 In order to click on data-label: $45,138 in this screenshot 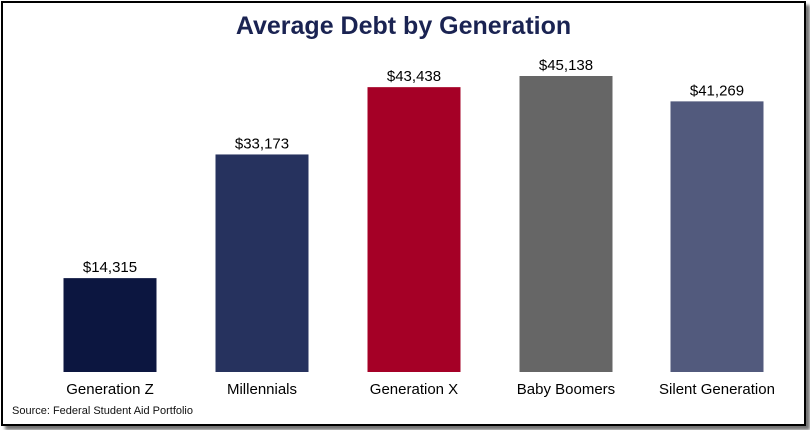, I will do `click(566, 65)`.